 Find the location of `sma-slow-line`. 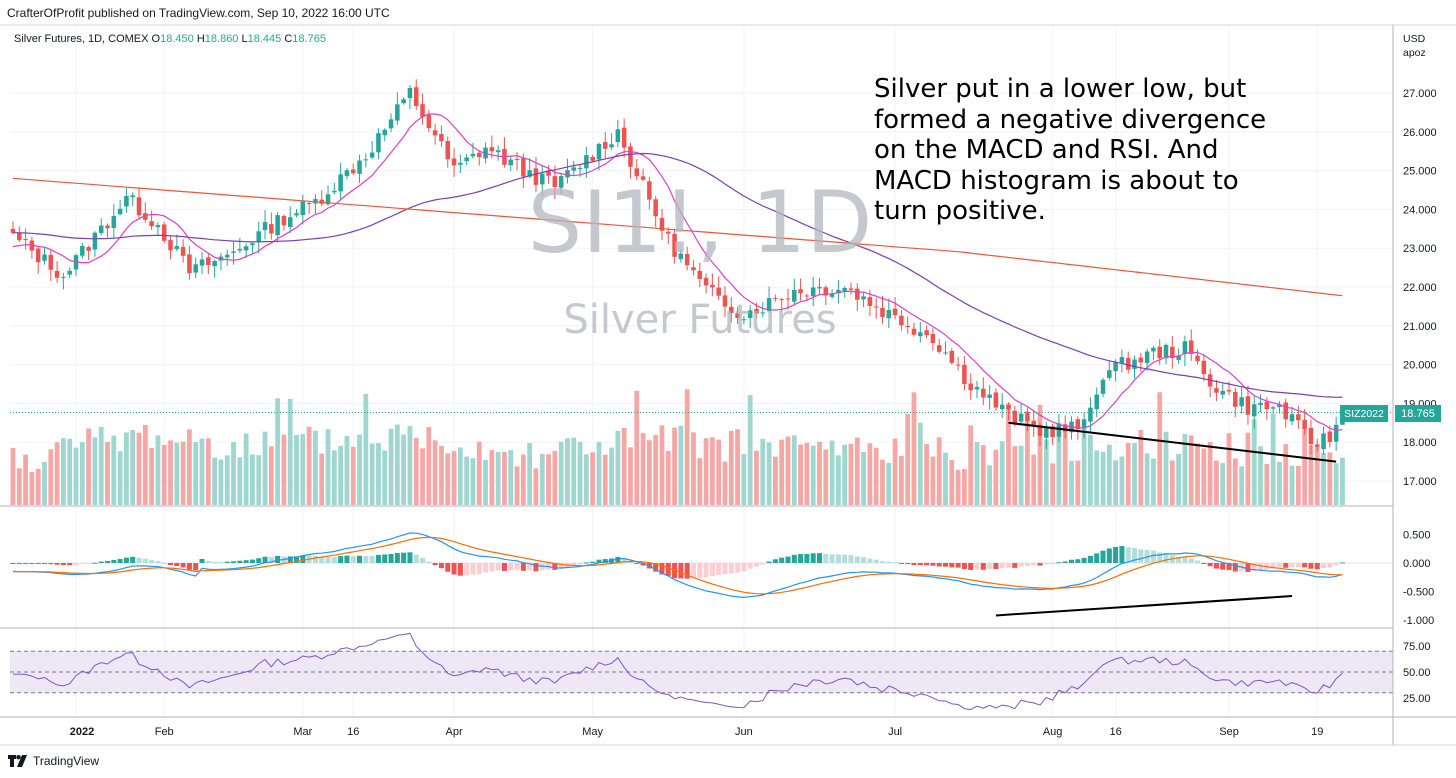

sma-slow-line is located at coordinates (677, 237).